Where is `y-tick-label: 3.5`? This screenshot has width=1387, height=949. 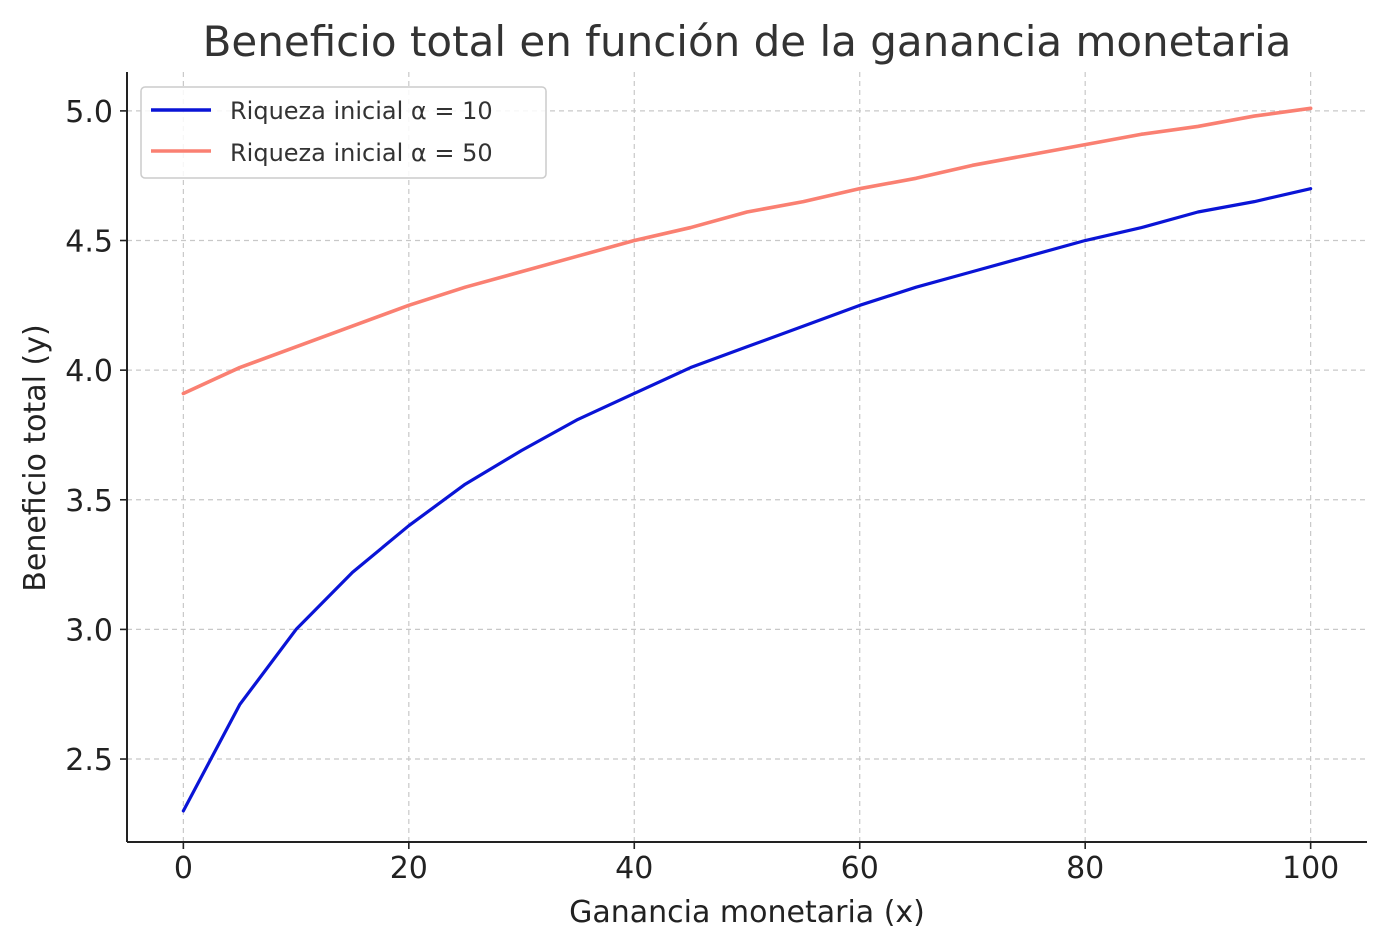 y-tick-label: 3.5 is located at coordinates (89, 501).